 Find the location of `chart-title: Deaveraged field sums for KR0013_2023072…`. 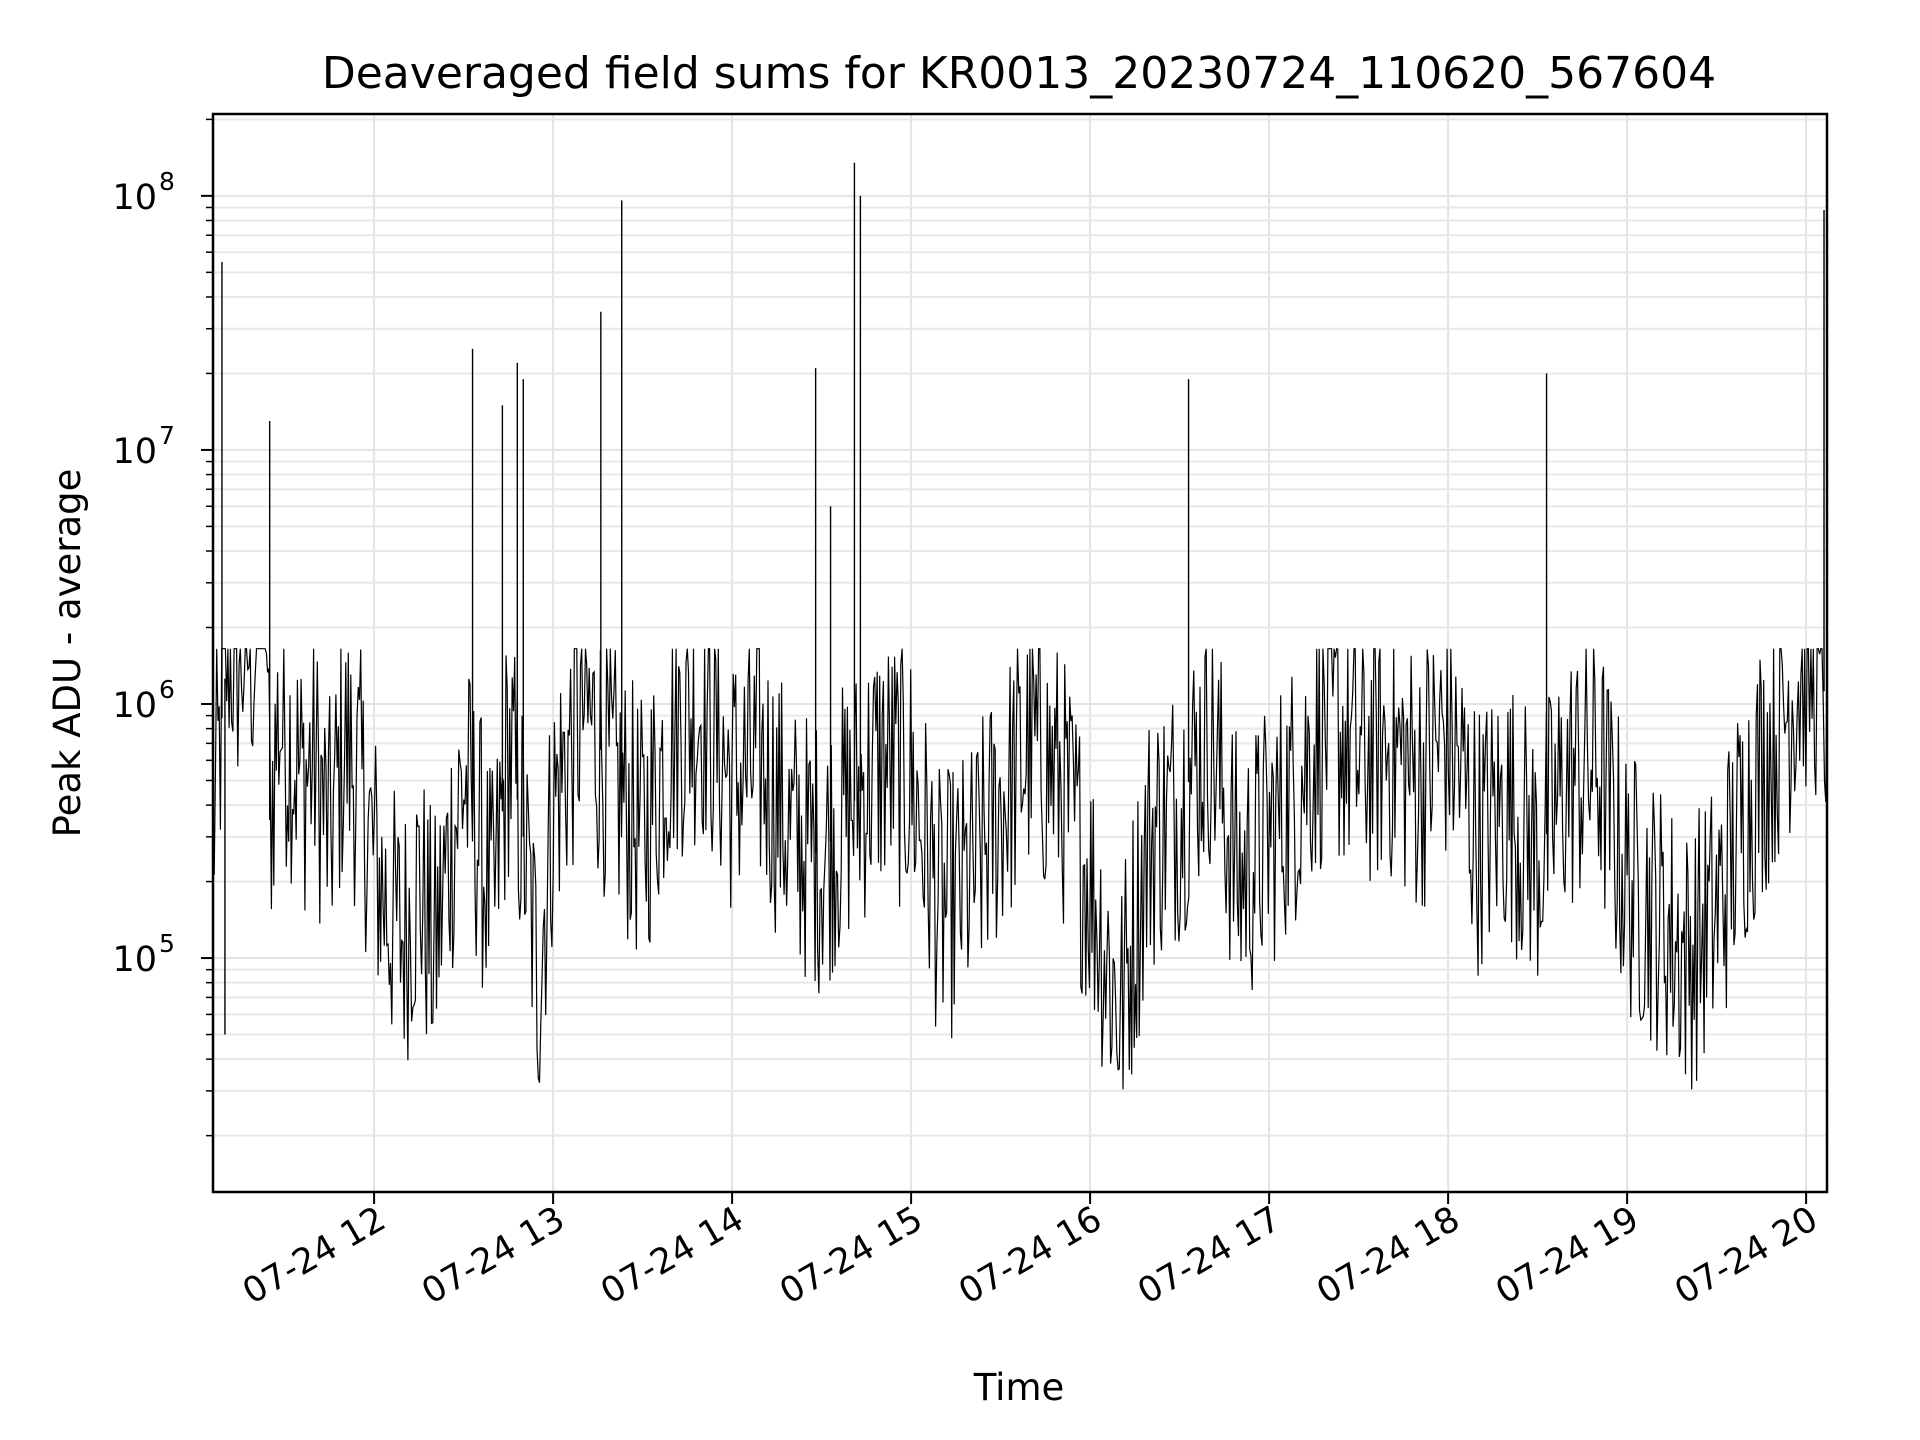

chart-title: Deaveraged field sums for KR0013_2023072… is located at coordinates (1019, 73).